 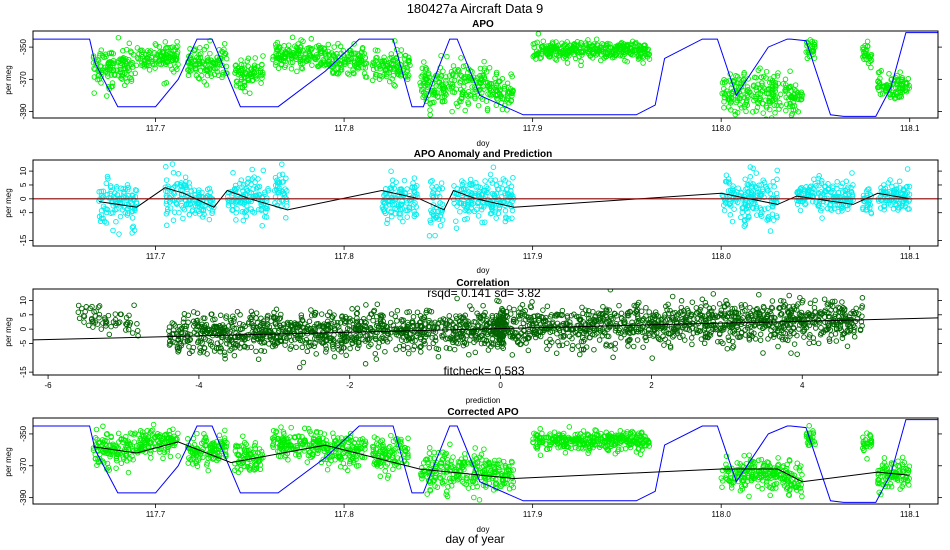 What do you see at coordinates (533, 256) in the screenshot?
I see `anomaly-xtick-label: 117.9` at bounding box center [533, 256].